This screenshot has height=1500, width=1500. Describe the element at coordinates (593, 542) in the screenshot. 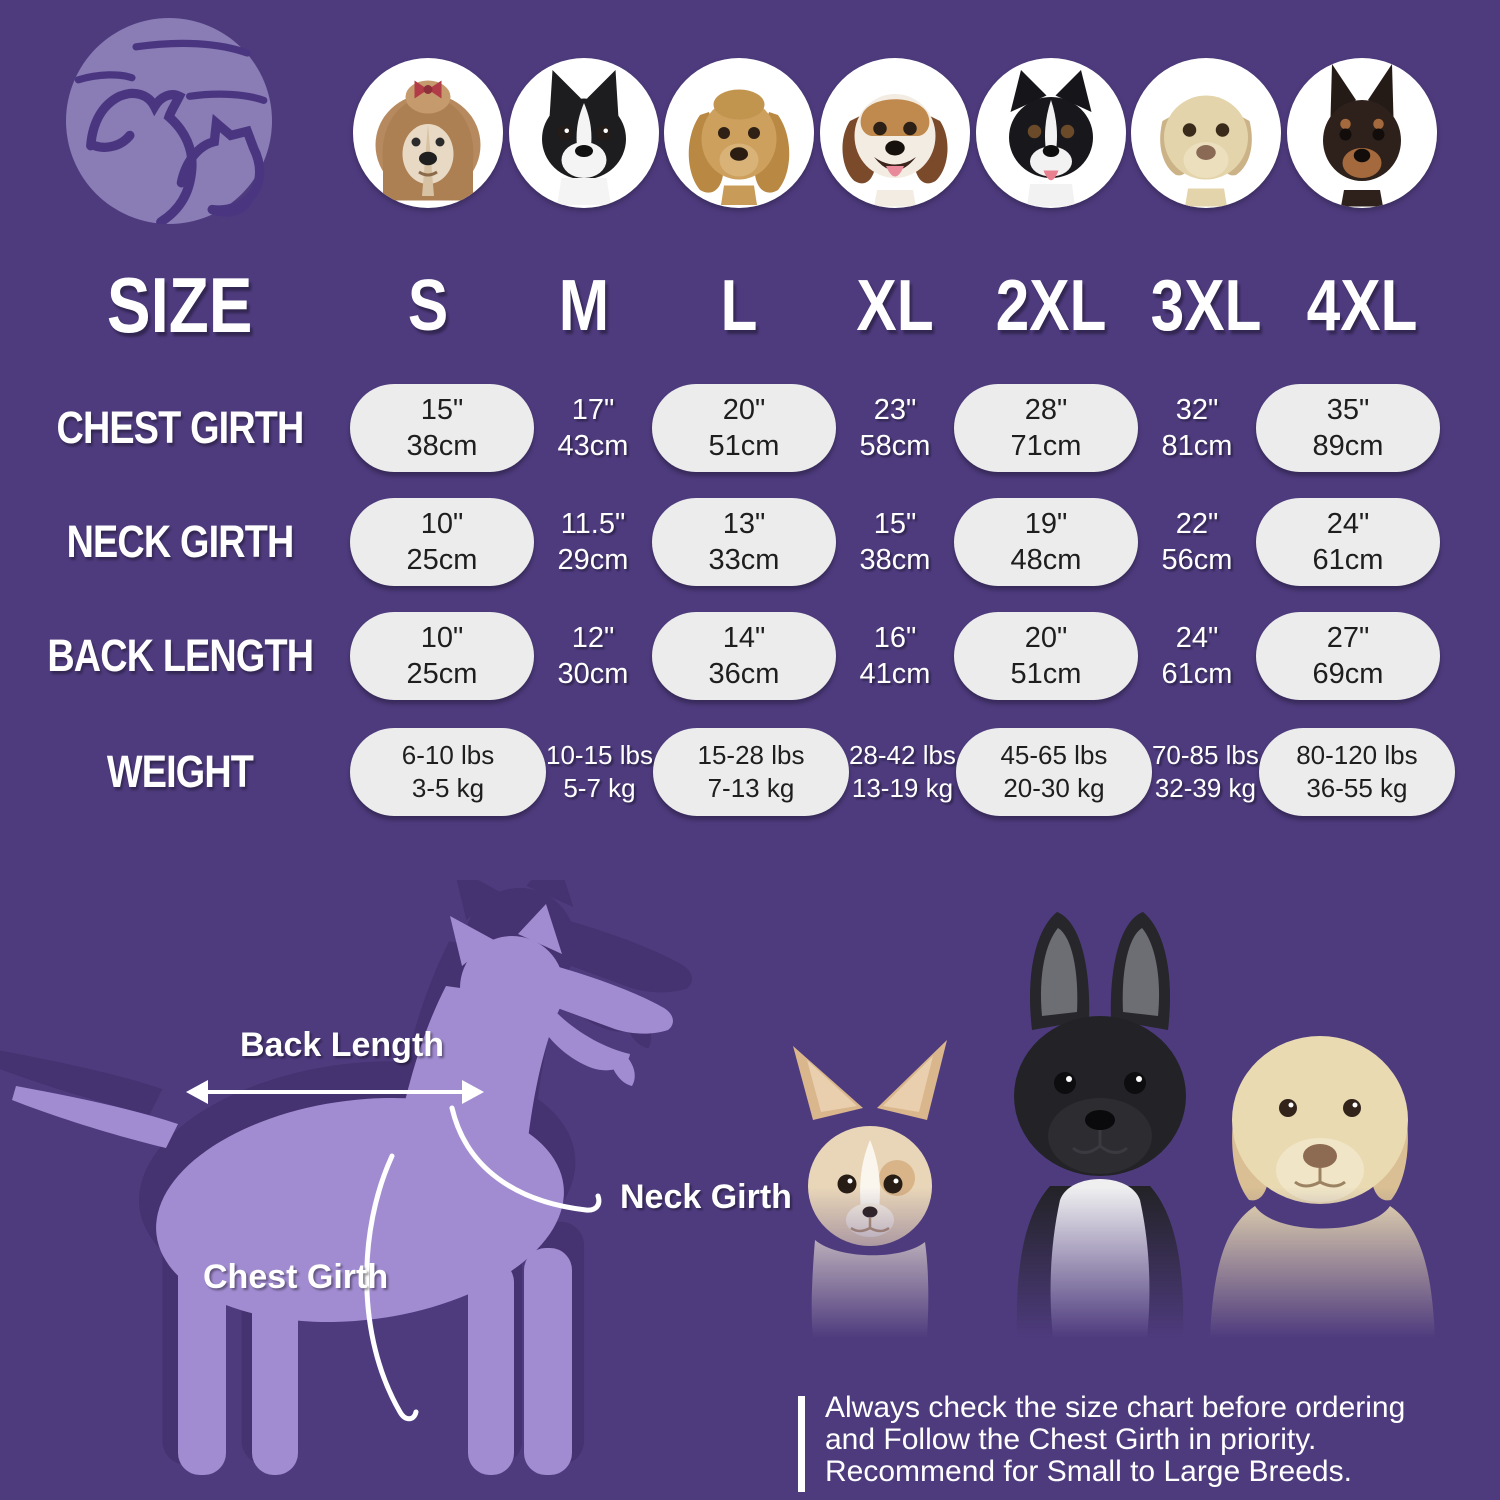

I see `neck-girth-cell-m: 11.5" 29cm` at that location.